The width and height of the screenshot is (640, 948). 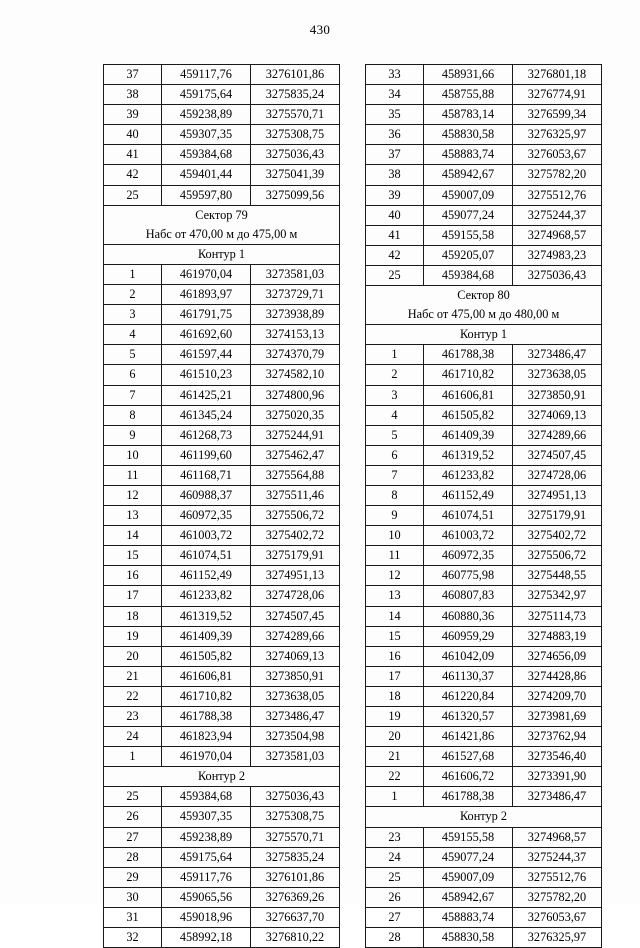 What do you see at coordinates (468, 837) in the screenshot?
I see `coordinate-x-cell: 459155,58` at bounding box center [468, 837].